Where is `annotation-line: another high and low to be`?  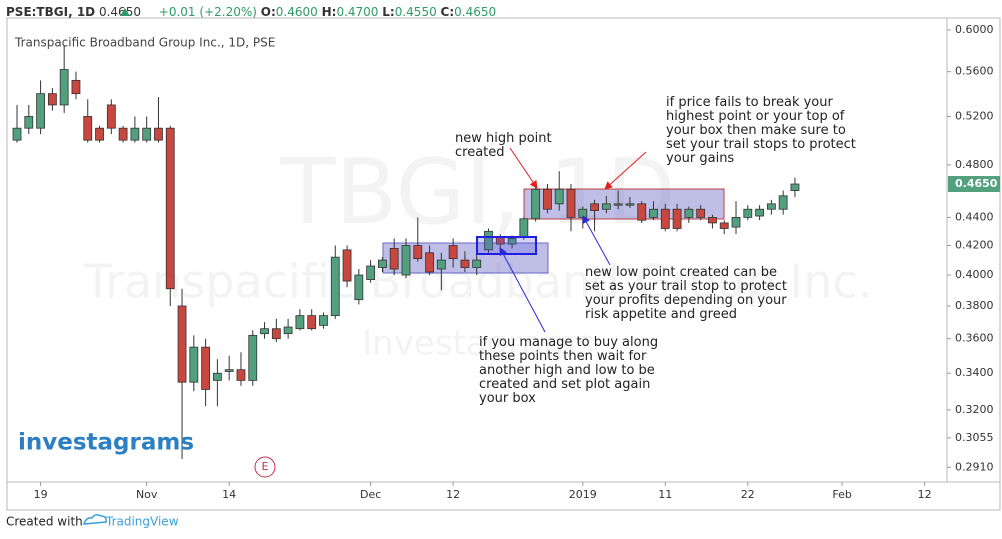
annotation-line: another high and low to be is located at coordinates (567, 370).